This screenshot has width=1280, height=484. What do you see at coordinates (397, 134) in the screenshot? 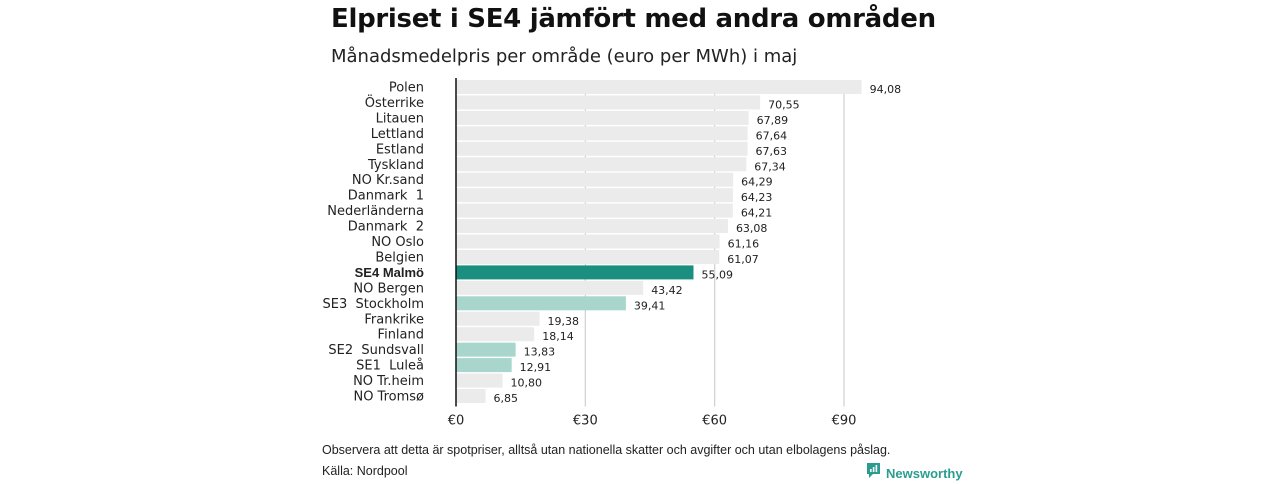
I see `category-label: Lettland` at bounding box center [397, 134].